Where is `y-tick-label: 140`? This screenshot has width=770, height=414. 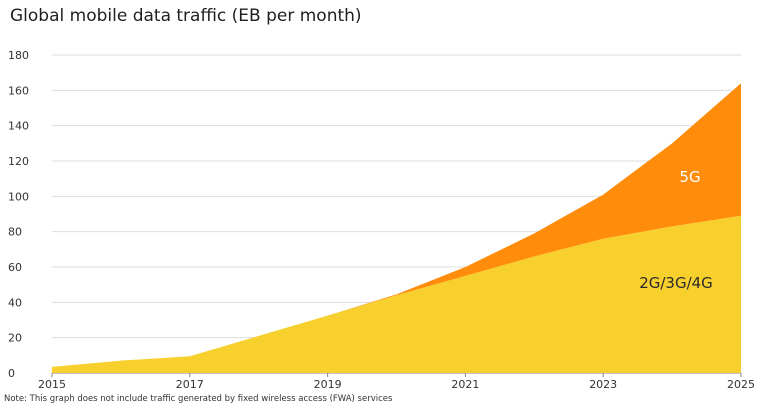 y-tick-label: 140 is located at coordinates (18, 126).